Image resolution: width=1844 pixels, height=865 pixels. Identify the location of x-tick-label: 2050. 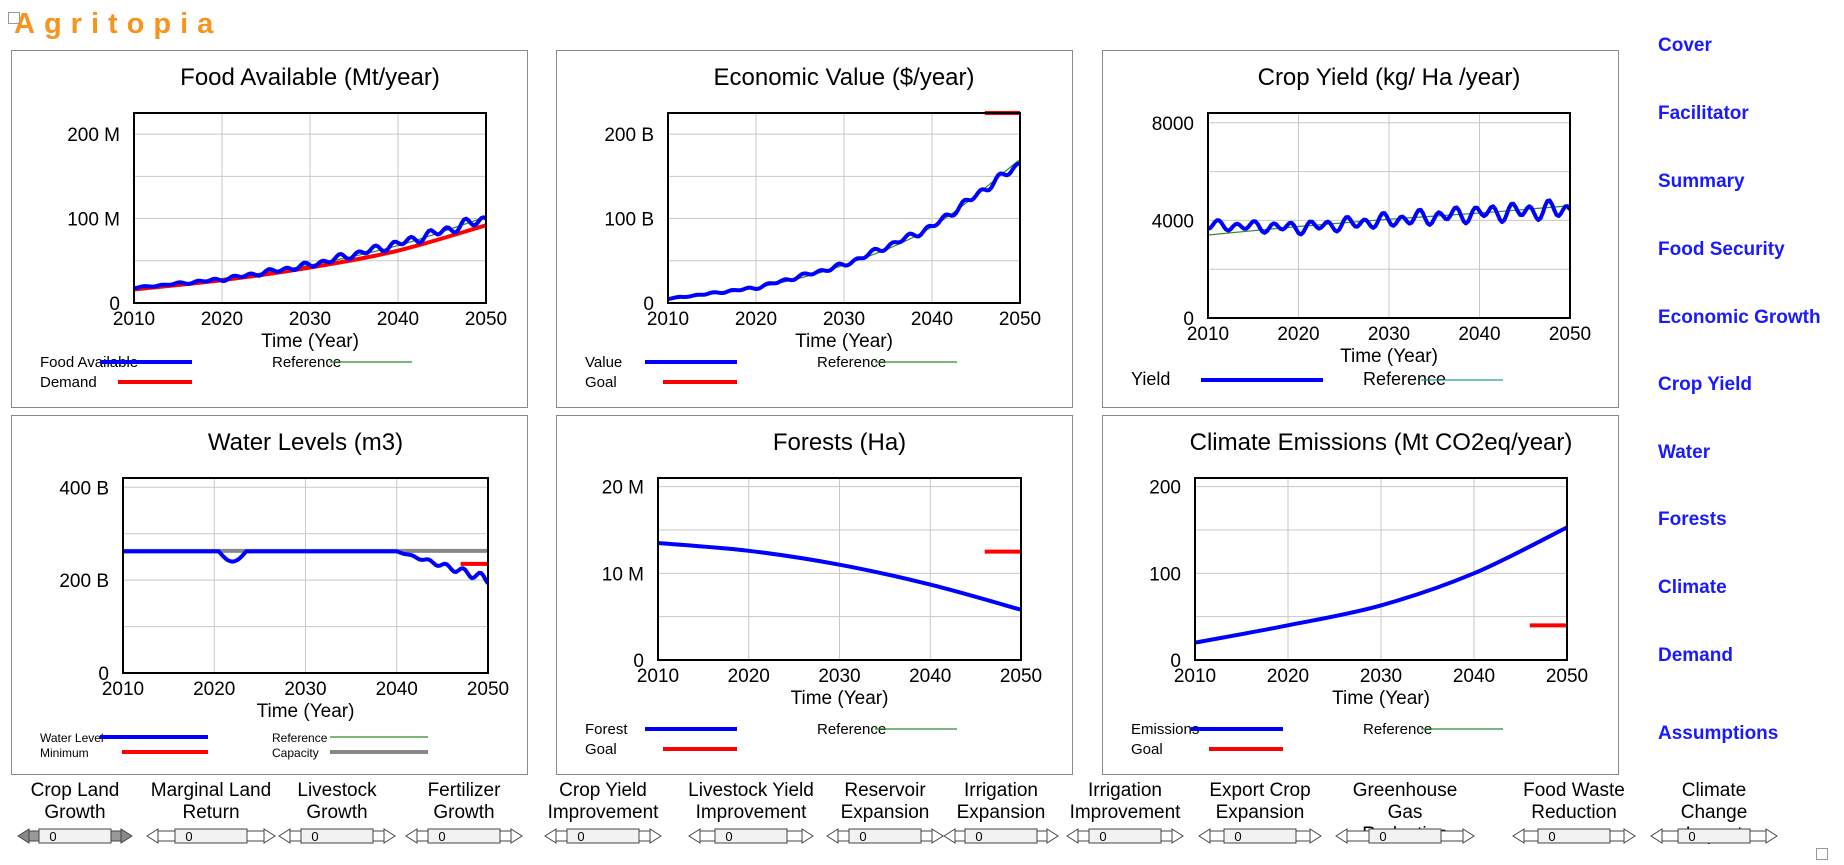
(1567, 676).